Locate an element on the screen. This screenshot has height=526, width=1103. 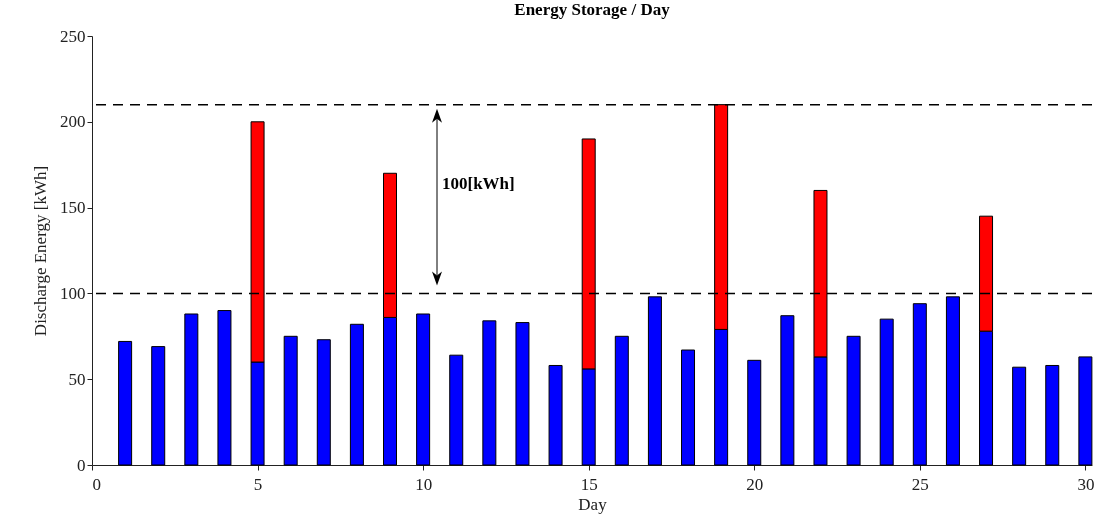
chart-title: Energy Storage / Day is located at coordinates (592, 9).